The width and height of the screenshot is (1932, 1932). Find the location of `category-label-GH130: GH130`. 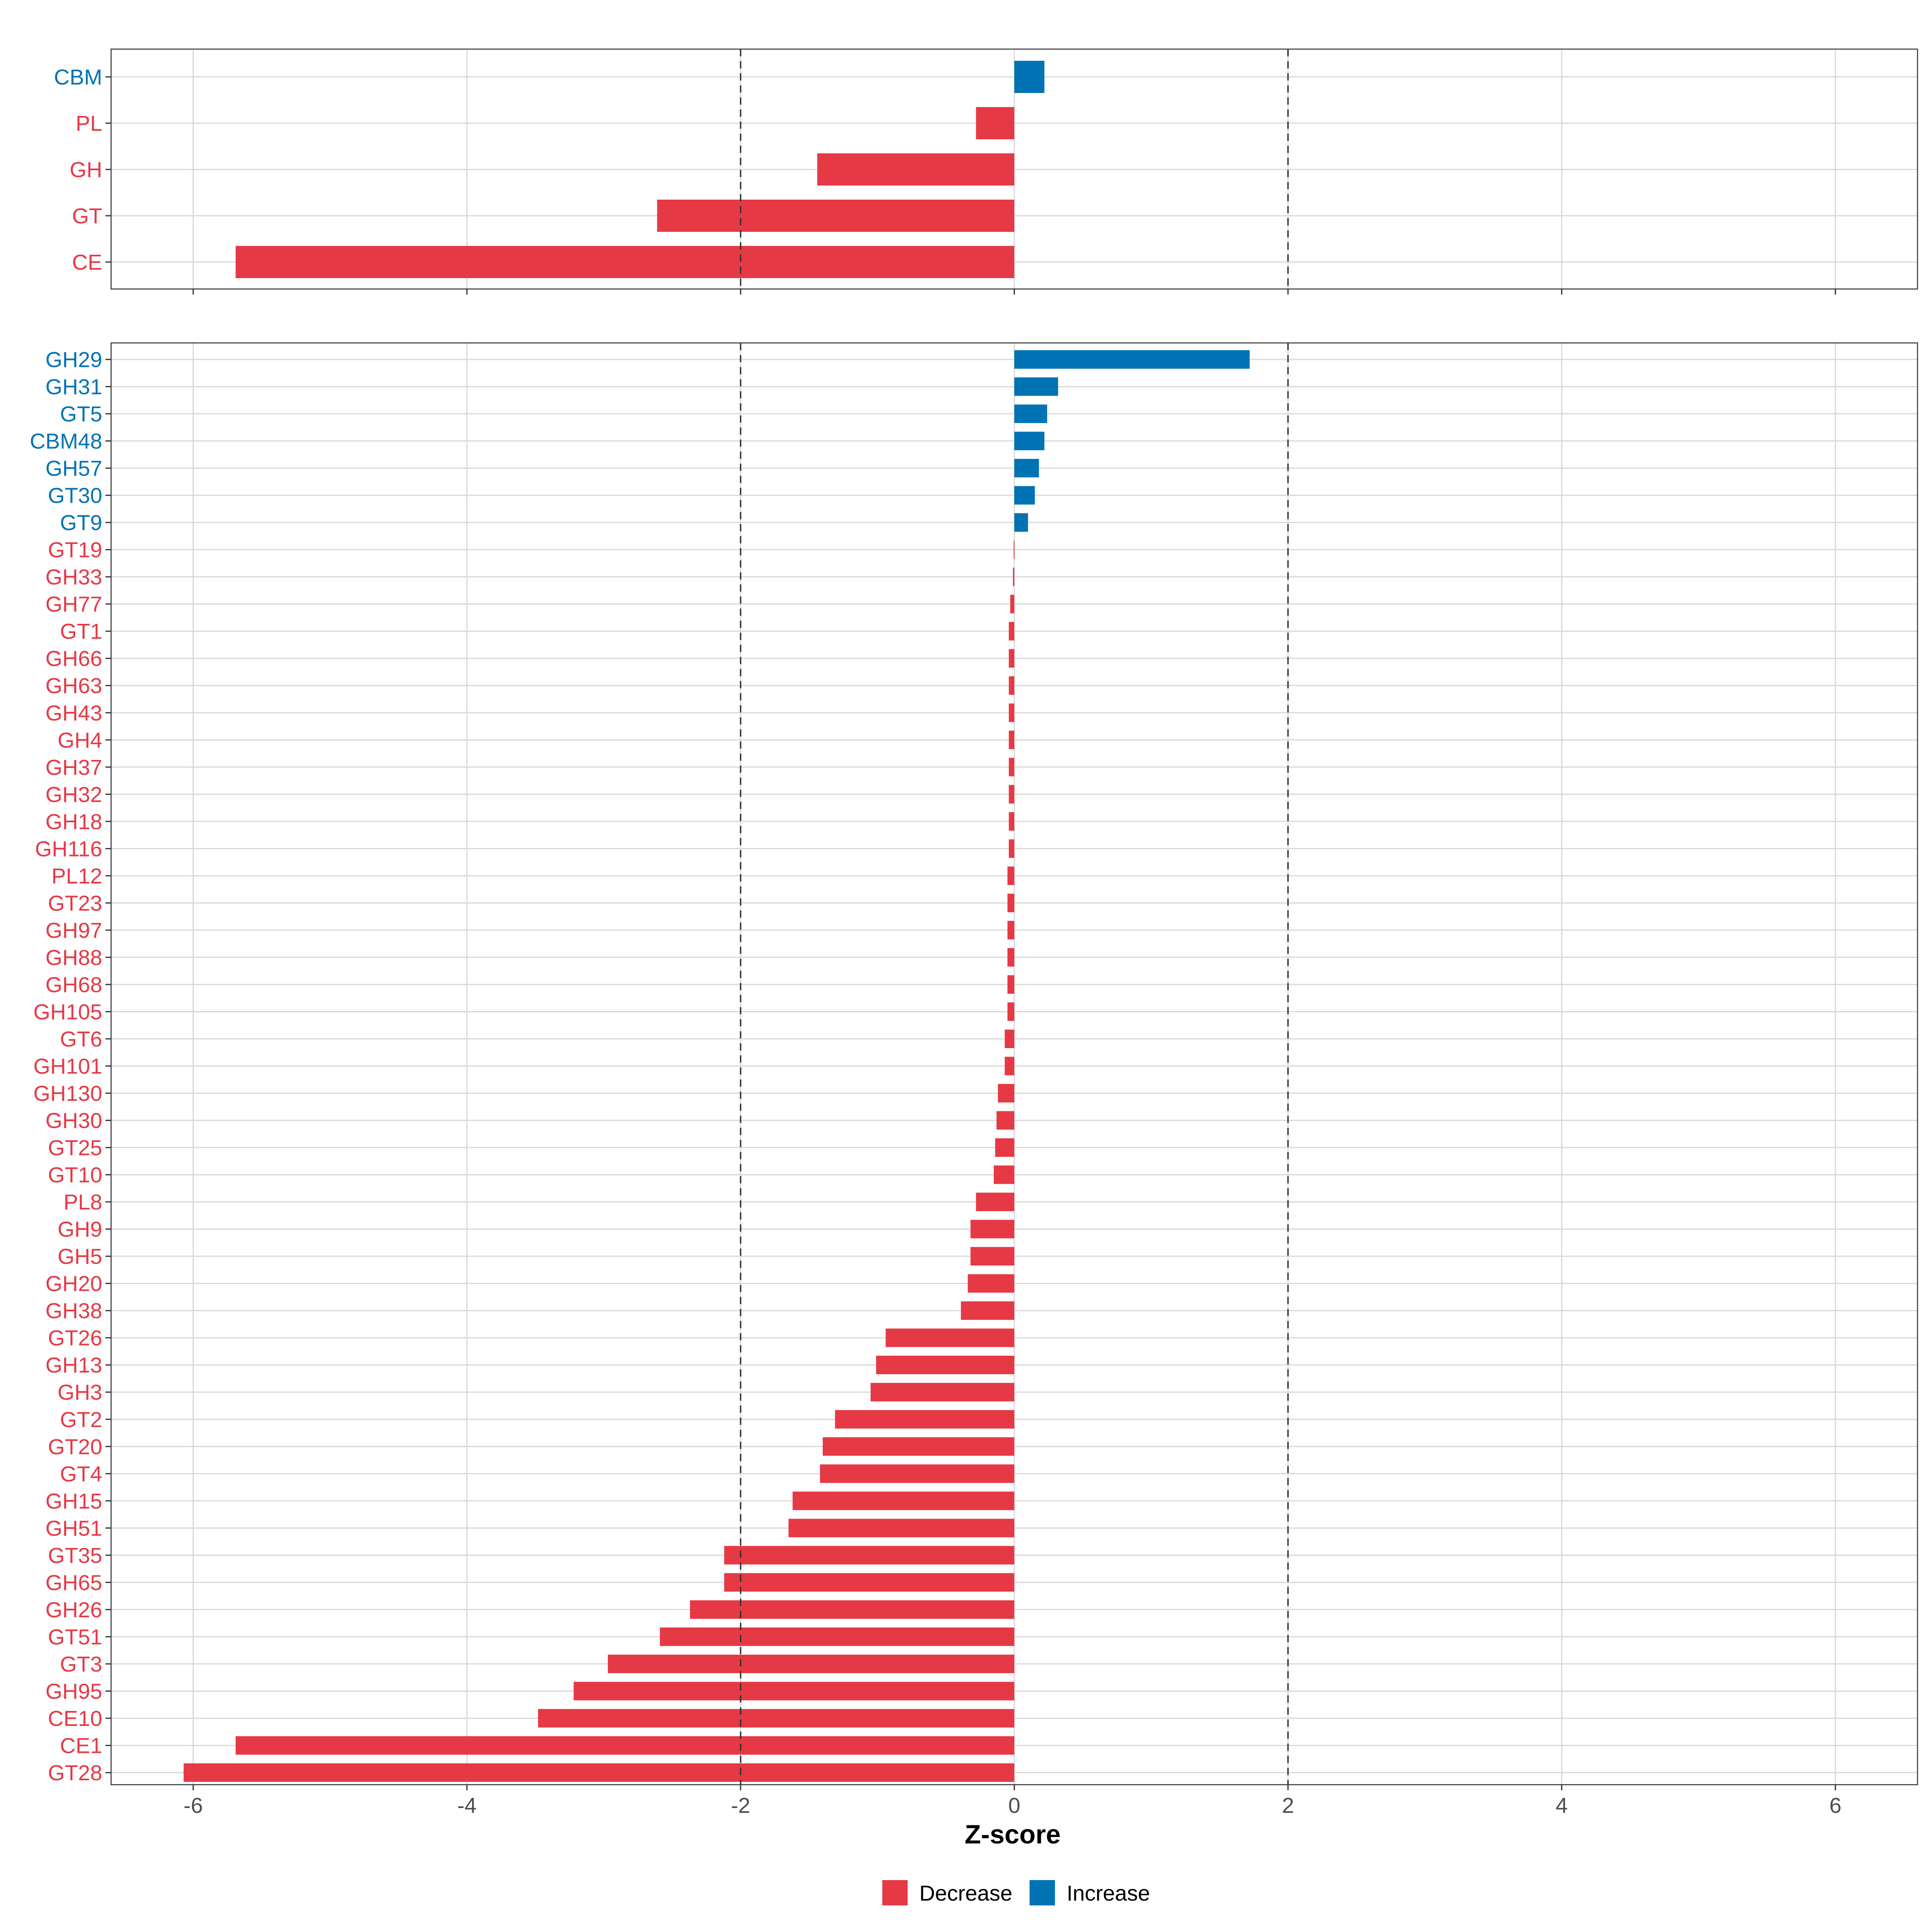

category-label-GH130: GH130 is located at coordinates (67, 1094).